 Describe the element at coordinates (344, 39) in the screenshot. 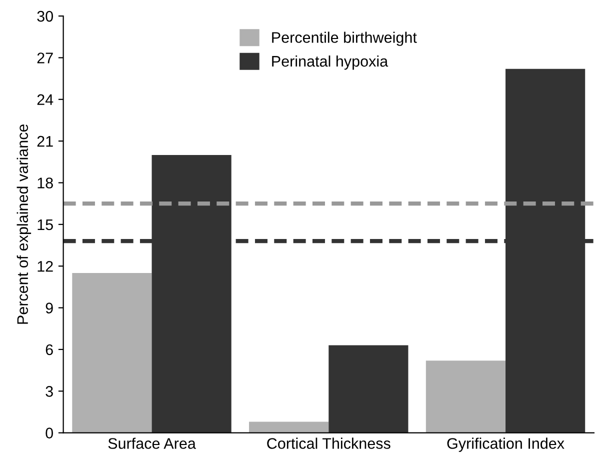

I see `legend-label: Percentile birthweight` at that location.